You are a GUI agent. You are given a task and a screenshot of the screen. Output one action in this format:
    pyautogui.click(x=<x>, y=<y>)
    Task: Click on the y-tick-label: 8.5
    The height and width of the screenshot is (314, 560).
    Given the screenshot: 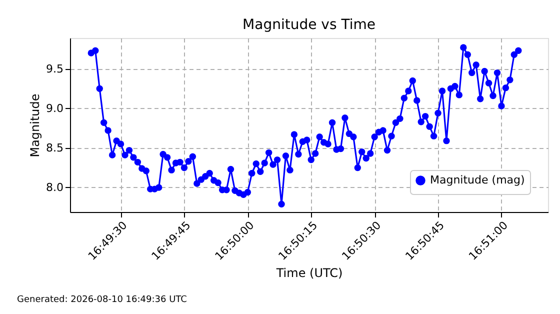 What is the action you would take?
    pyautogui.click(x=55, y=147)
    